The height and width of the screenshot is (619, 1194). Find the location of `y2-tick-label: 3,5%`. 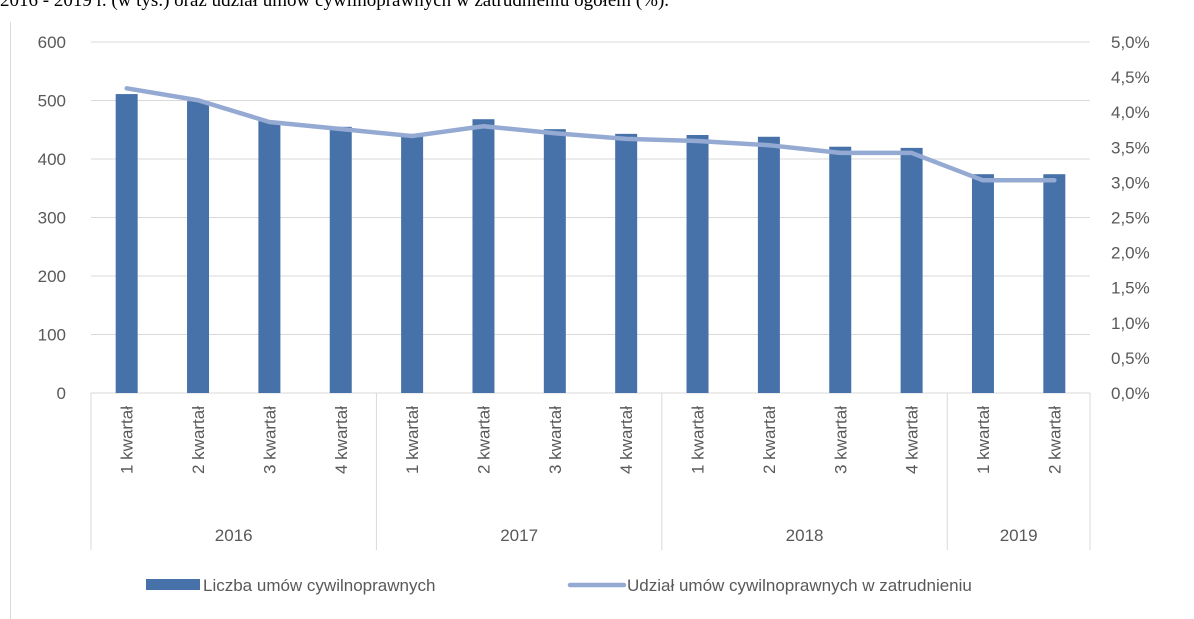

y2-tick-label: 3,5% is located at coordinates (1130, 147).